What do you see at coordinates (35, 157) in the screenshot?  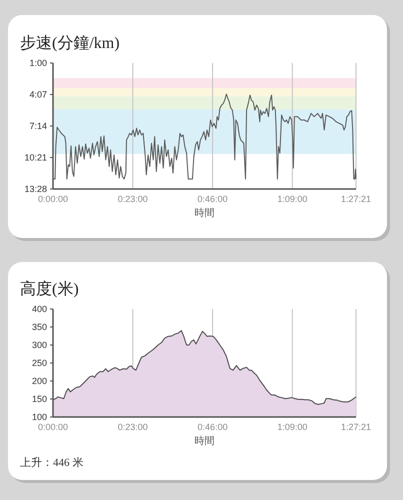 I see `y-tick-label: 10:21` at bounding box center [35, 157].